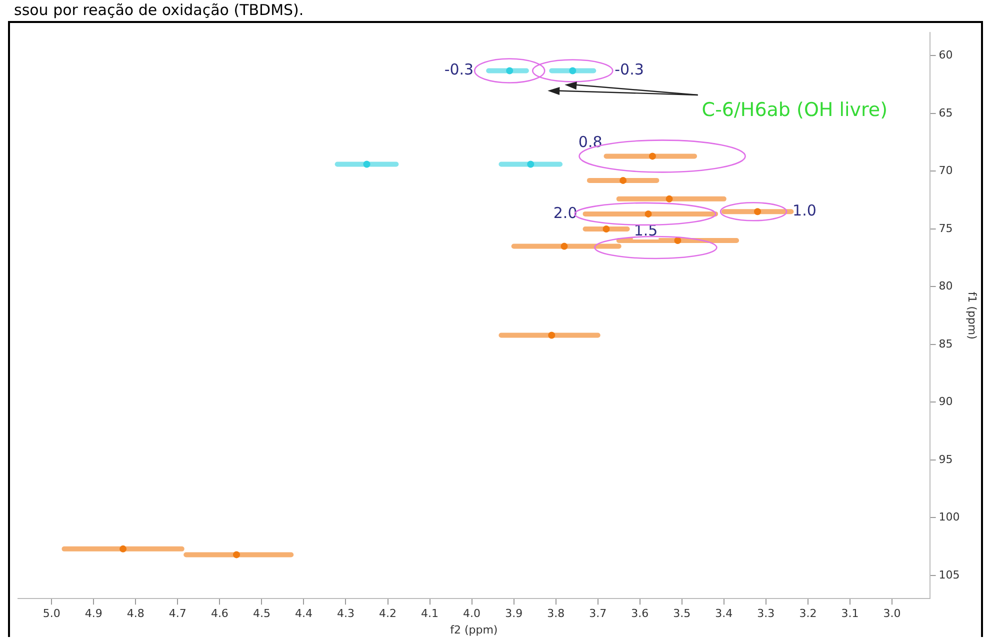  What do you see at coordinates (808, 613) in the screenshot?
I see `x-tick-label: 3.2` at bounding box center [808, 613].